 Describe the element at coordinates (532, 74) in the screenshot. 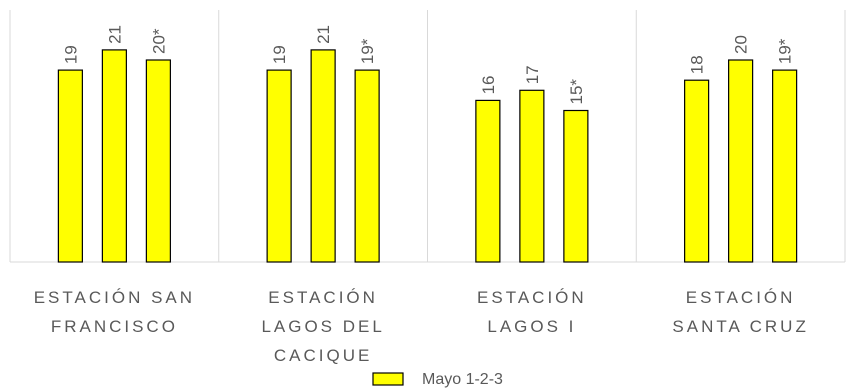

I see `data-label: 17` at that location.